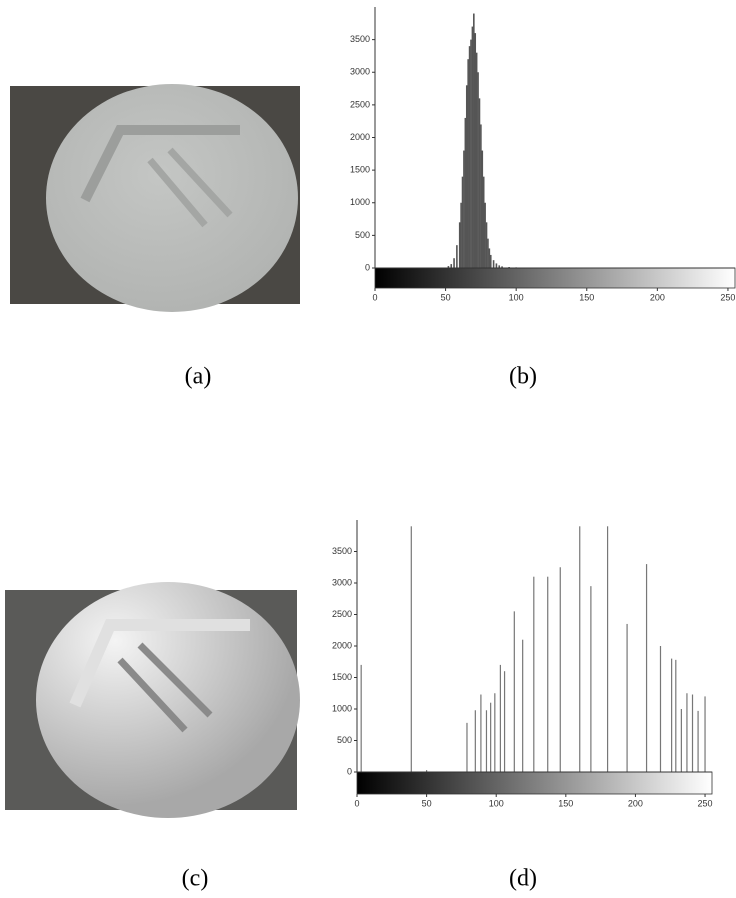 The image size is (736, 898). Describe the element at coordinates (195, 879) in the screenshot. I see `caption: (c)` at that location.